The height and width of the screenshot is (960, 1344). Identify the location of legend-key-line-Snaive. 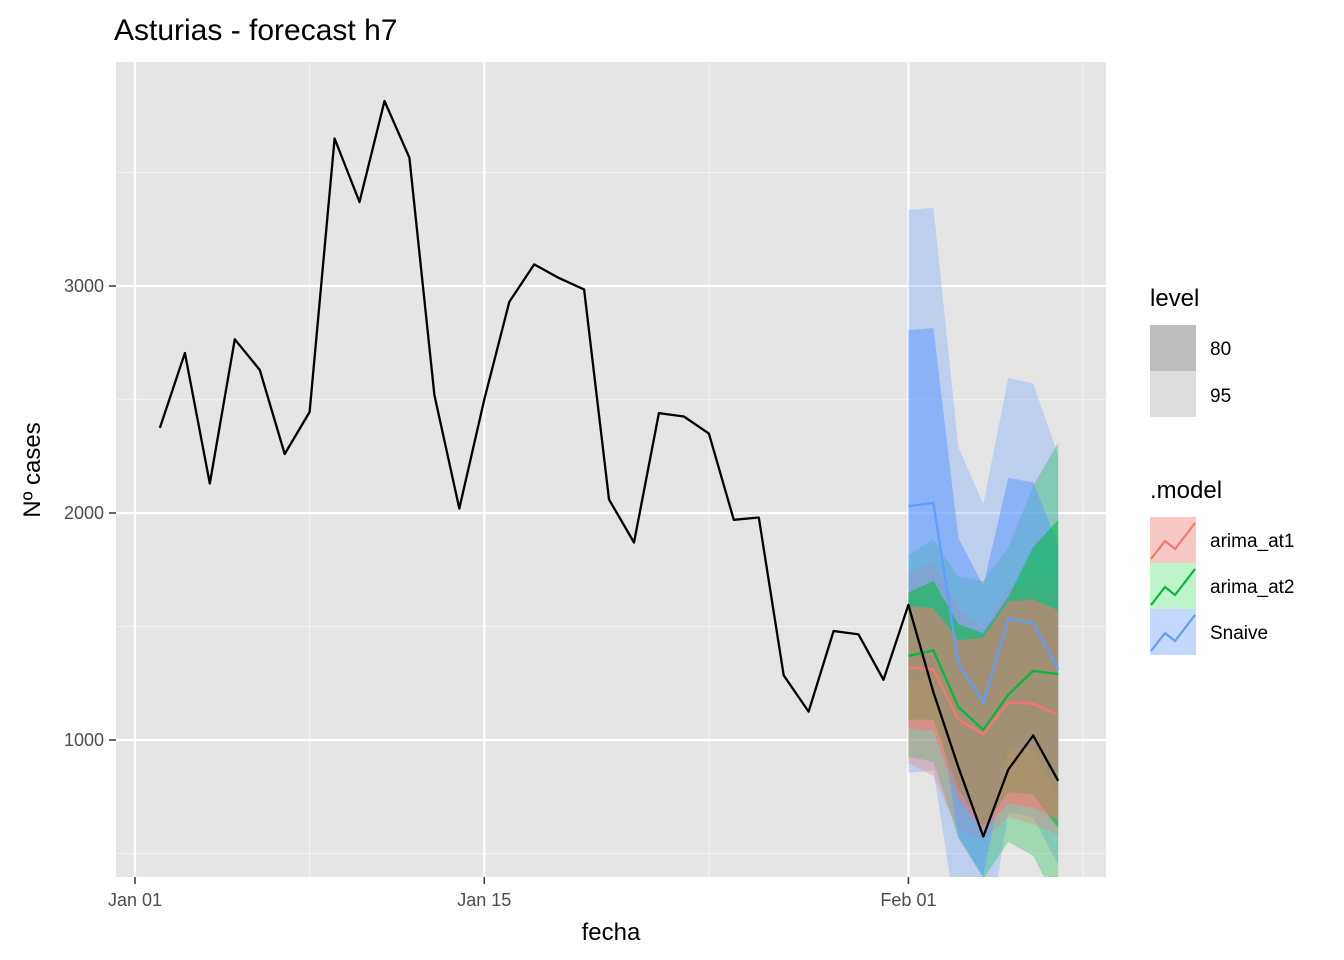
(1173, 633).